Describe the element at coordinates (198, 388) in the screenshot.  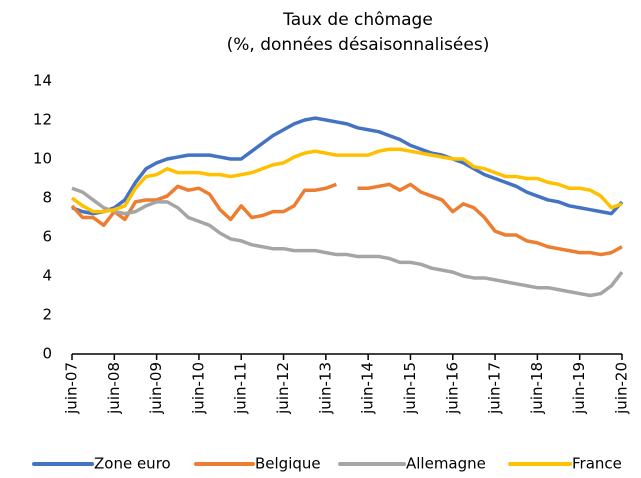
I see `x-tick-label: juin-10` at that location.